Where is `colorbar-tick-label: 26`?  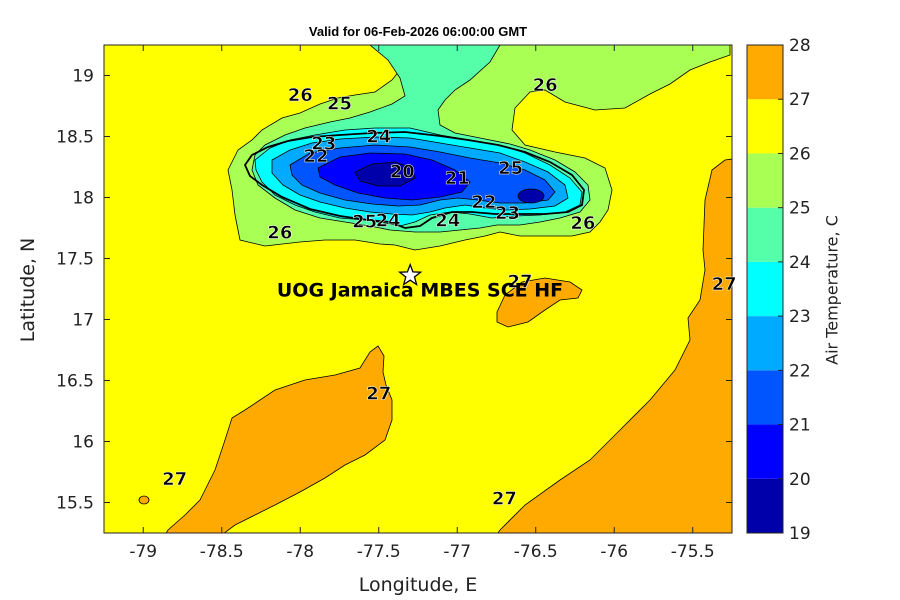
colorbar-tick-label: 26 is located at coordinates (800, 154).